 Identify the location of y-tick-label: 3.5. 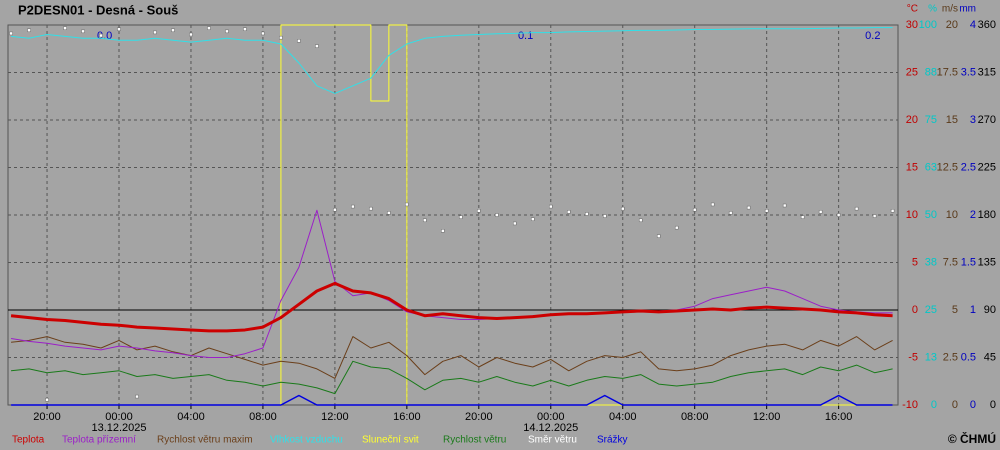
(968, 72).